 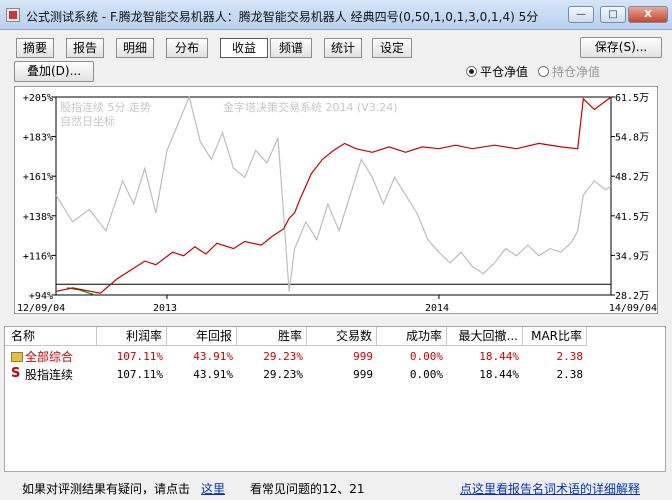 What do you see at coordinates (202, 336) in the screenshot?
I see `column-header: 年回报` at bounding box center [202, 336].